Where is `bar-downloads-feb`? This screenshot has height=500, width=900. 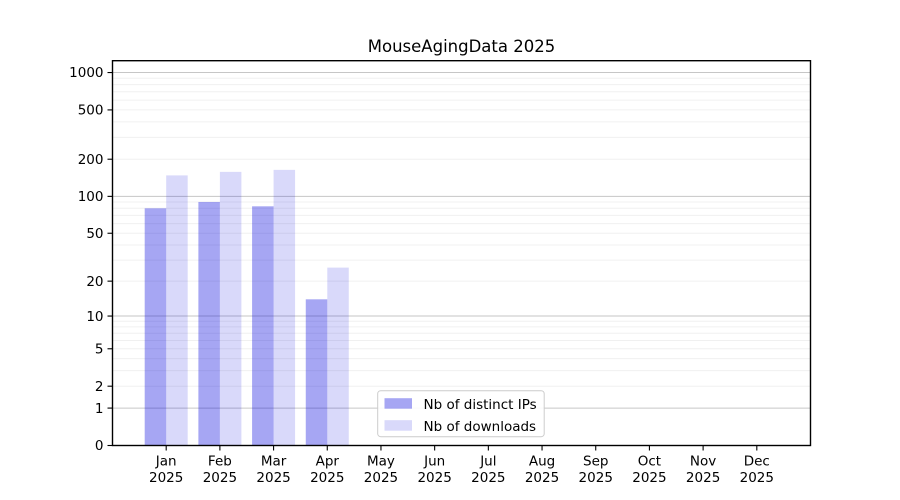 bar-downloads-feb is located at coordinates (230, 308).